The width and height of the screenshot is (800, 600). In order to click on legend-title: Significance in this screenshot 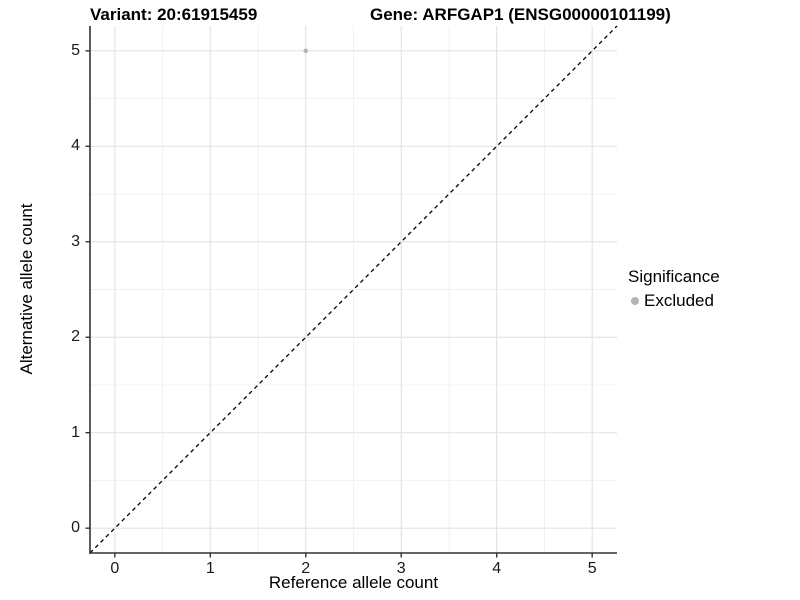, I will do `click(674, 276)`.